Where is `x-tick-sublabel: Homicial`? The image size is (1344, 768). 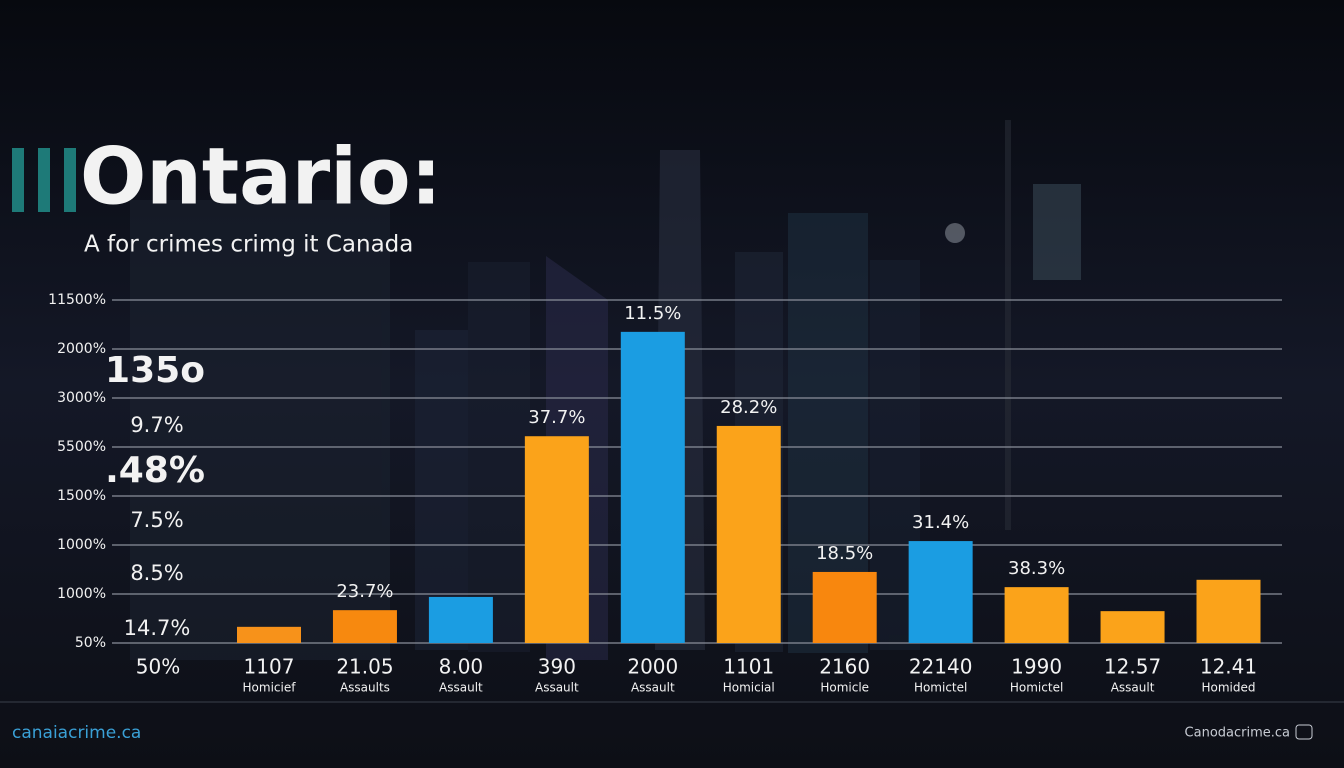 x-tick-sublabel: Homicial is located at coordinates (749, 688).